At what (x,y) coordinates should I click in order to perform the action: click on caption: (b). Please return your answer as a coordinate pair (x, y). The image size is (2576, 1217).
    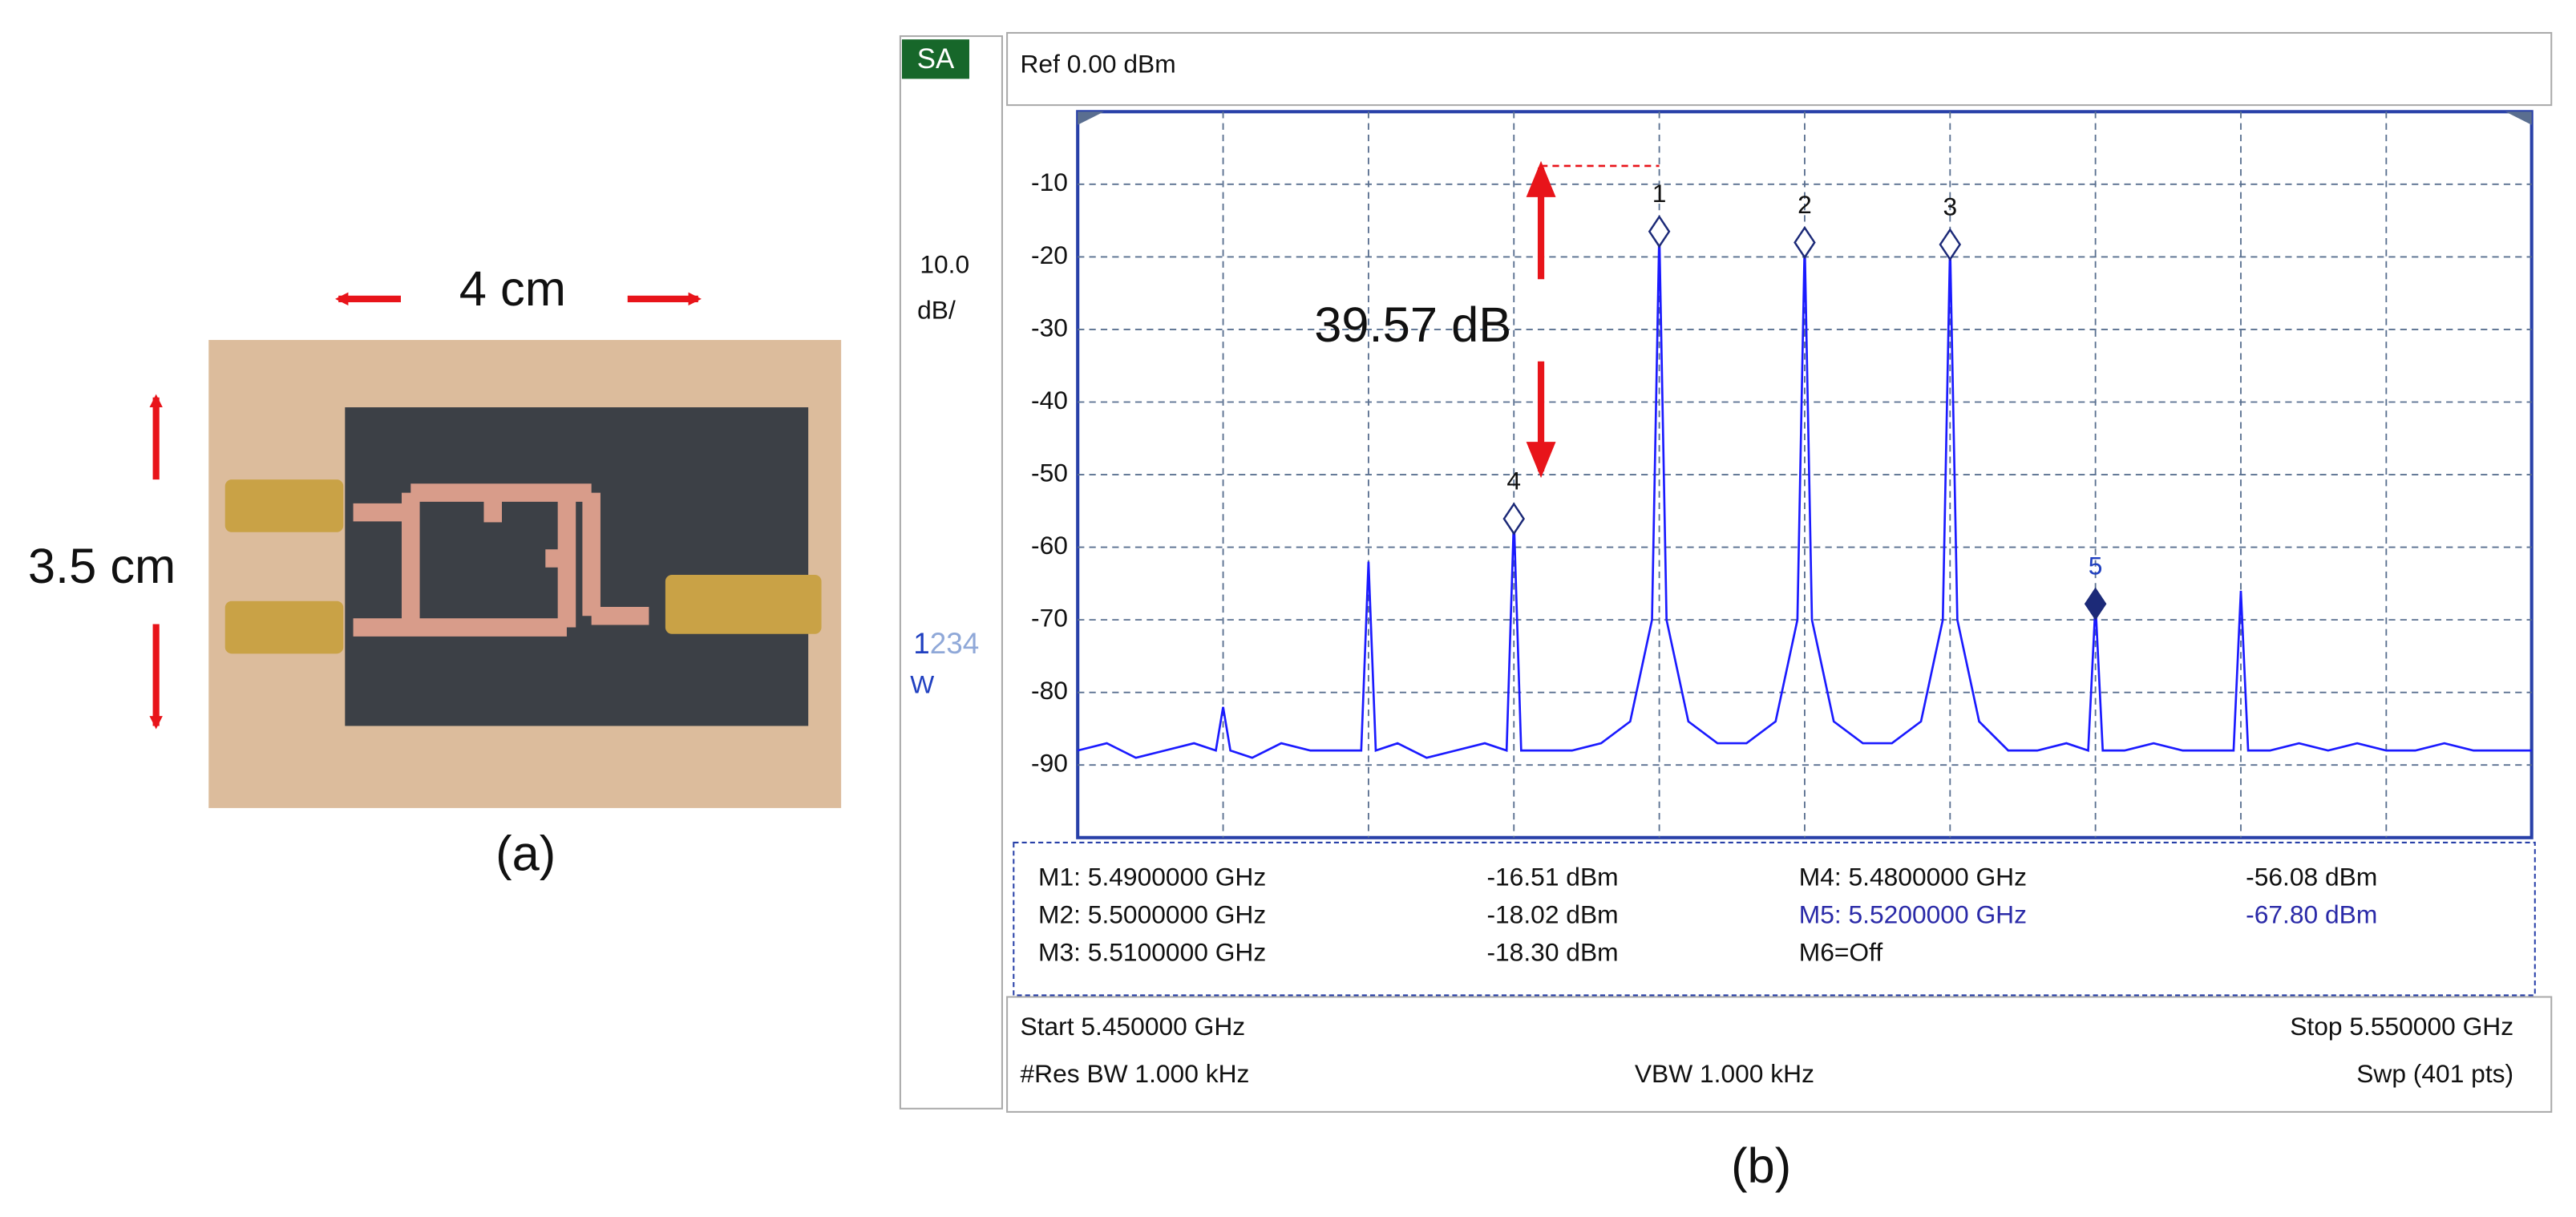
    Looking at the image, I should click on (1761, 1166).